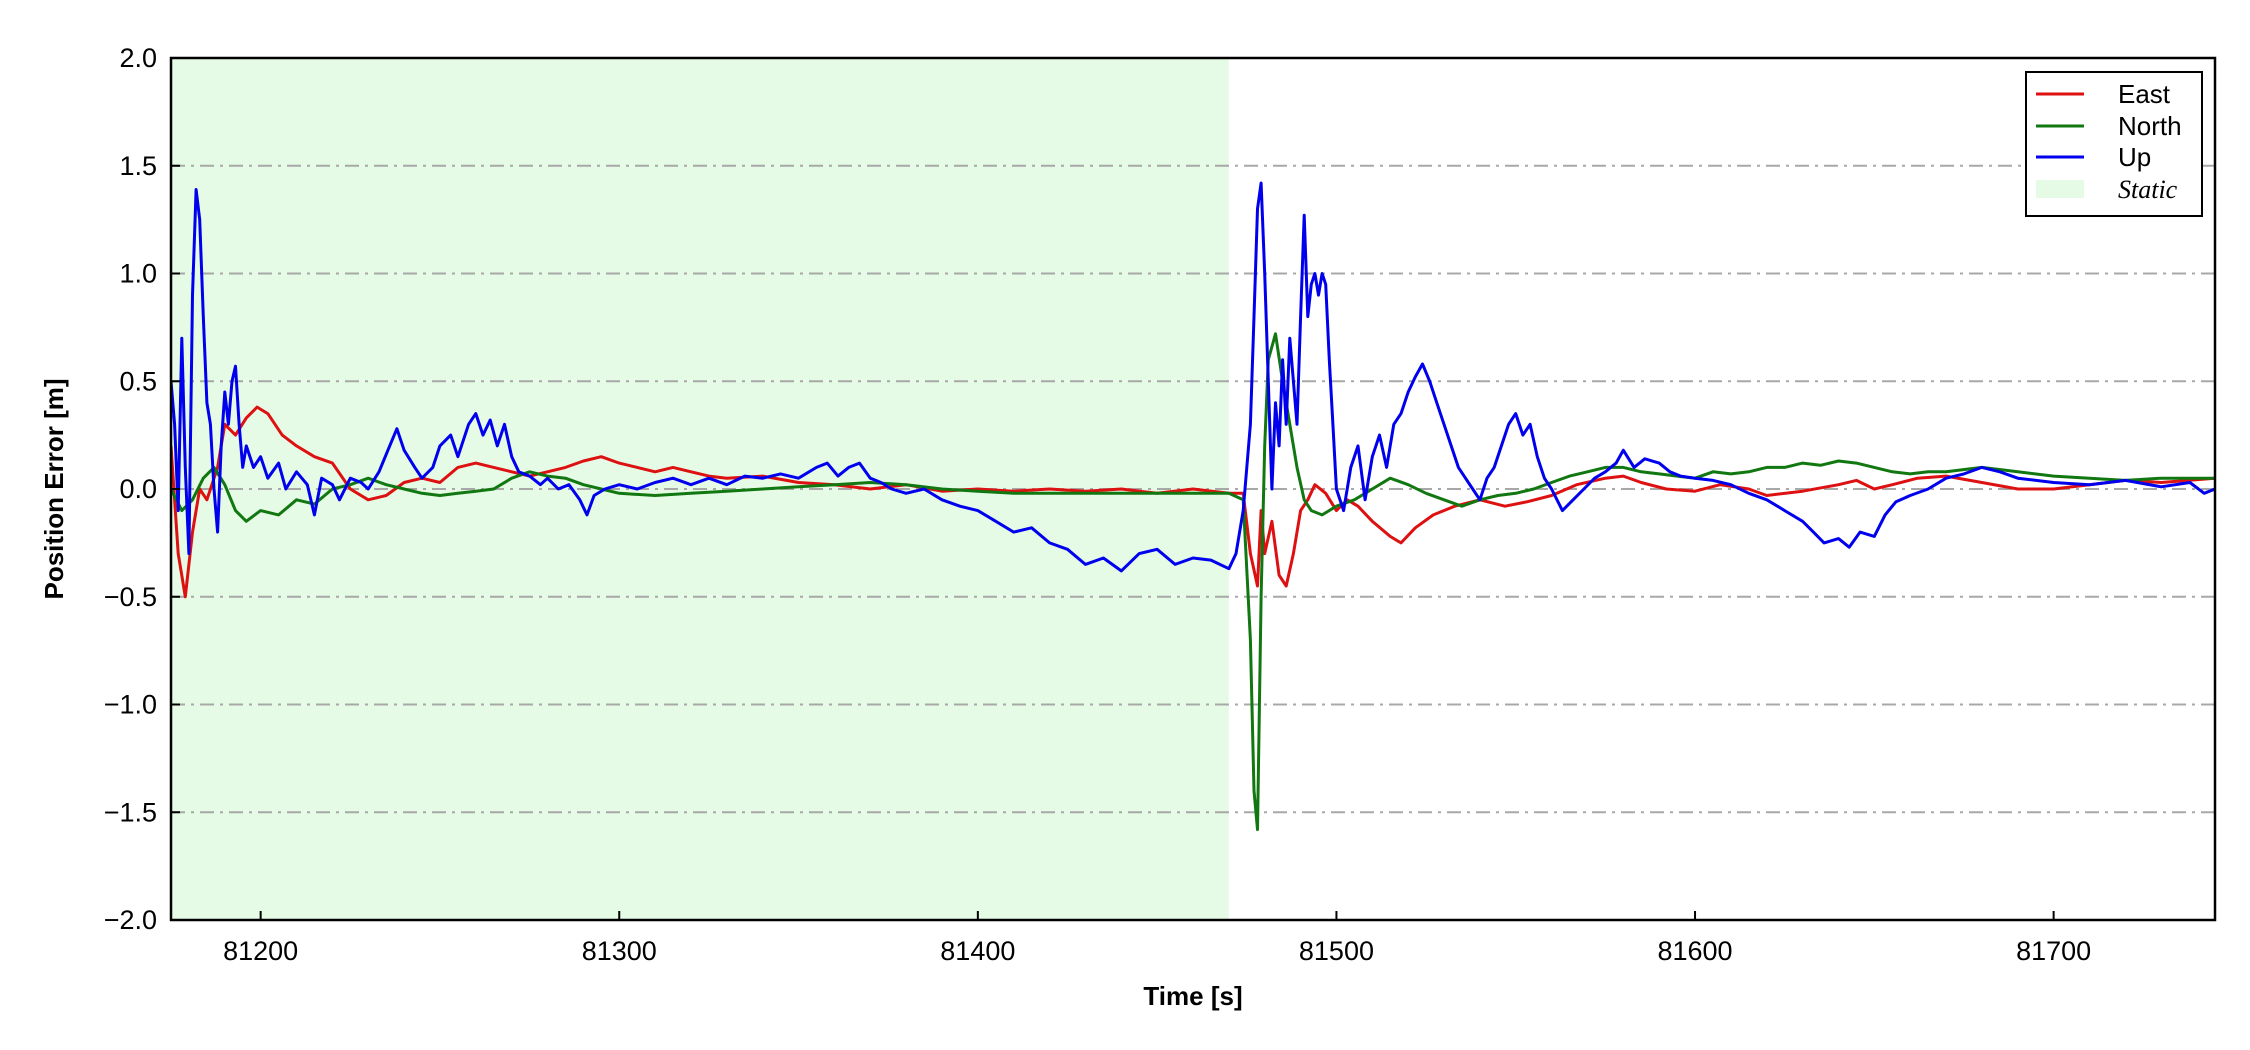  I want to click on y-tick-label: −1.0, so click(130, 705).